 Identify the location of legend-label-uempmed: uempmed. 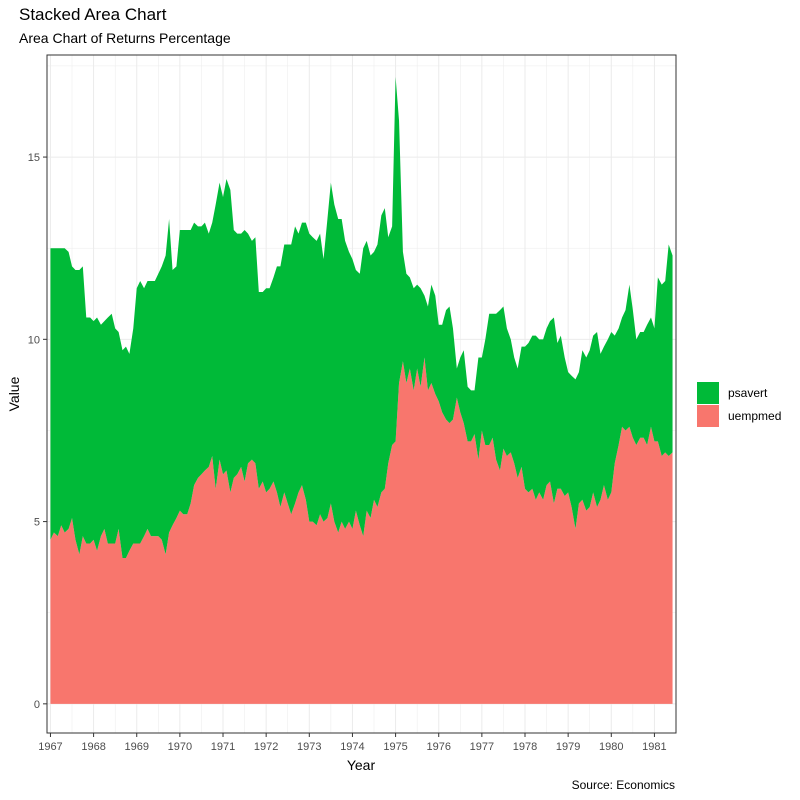
(754, 416).